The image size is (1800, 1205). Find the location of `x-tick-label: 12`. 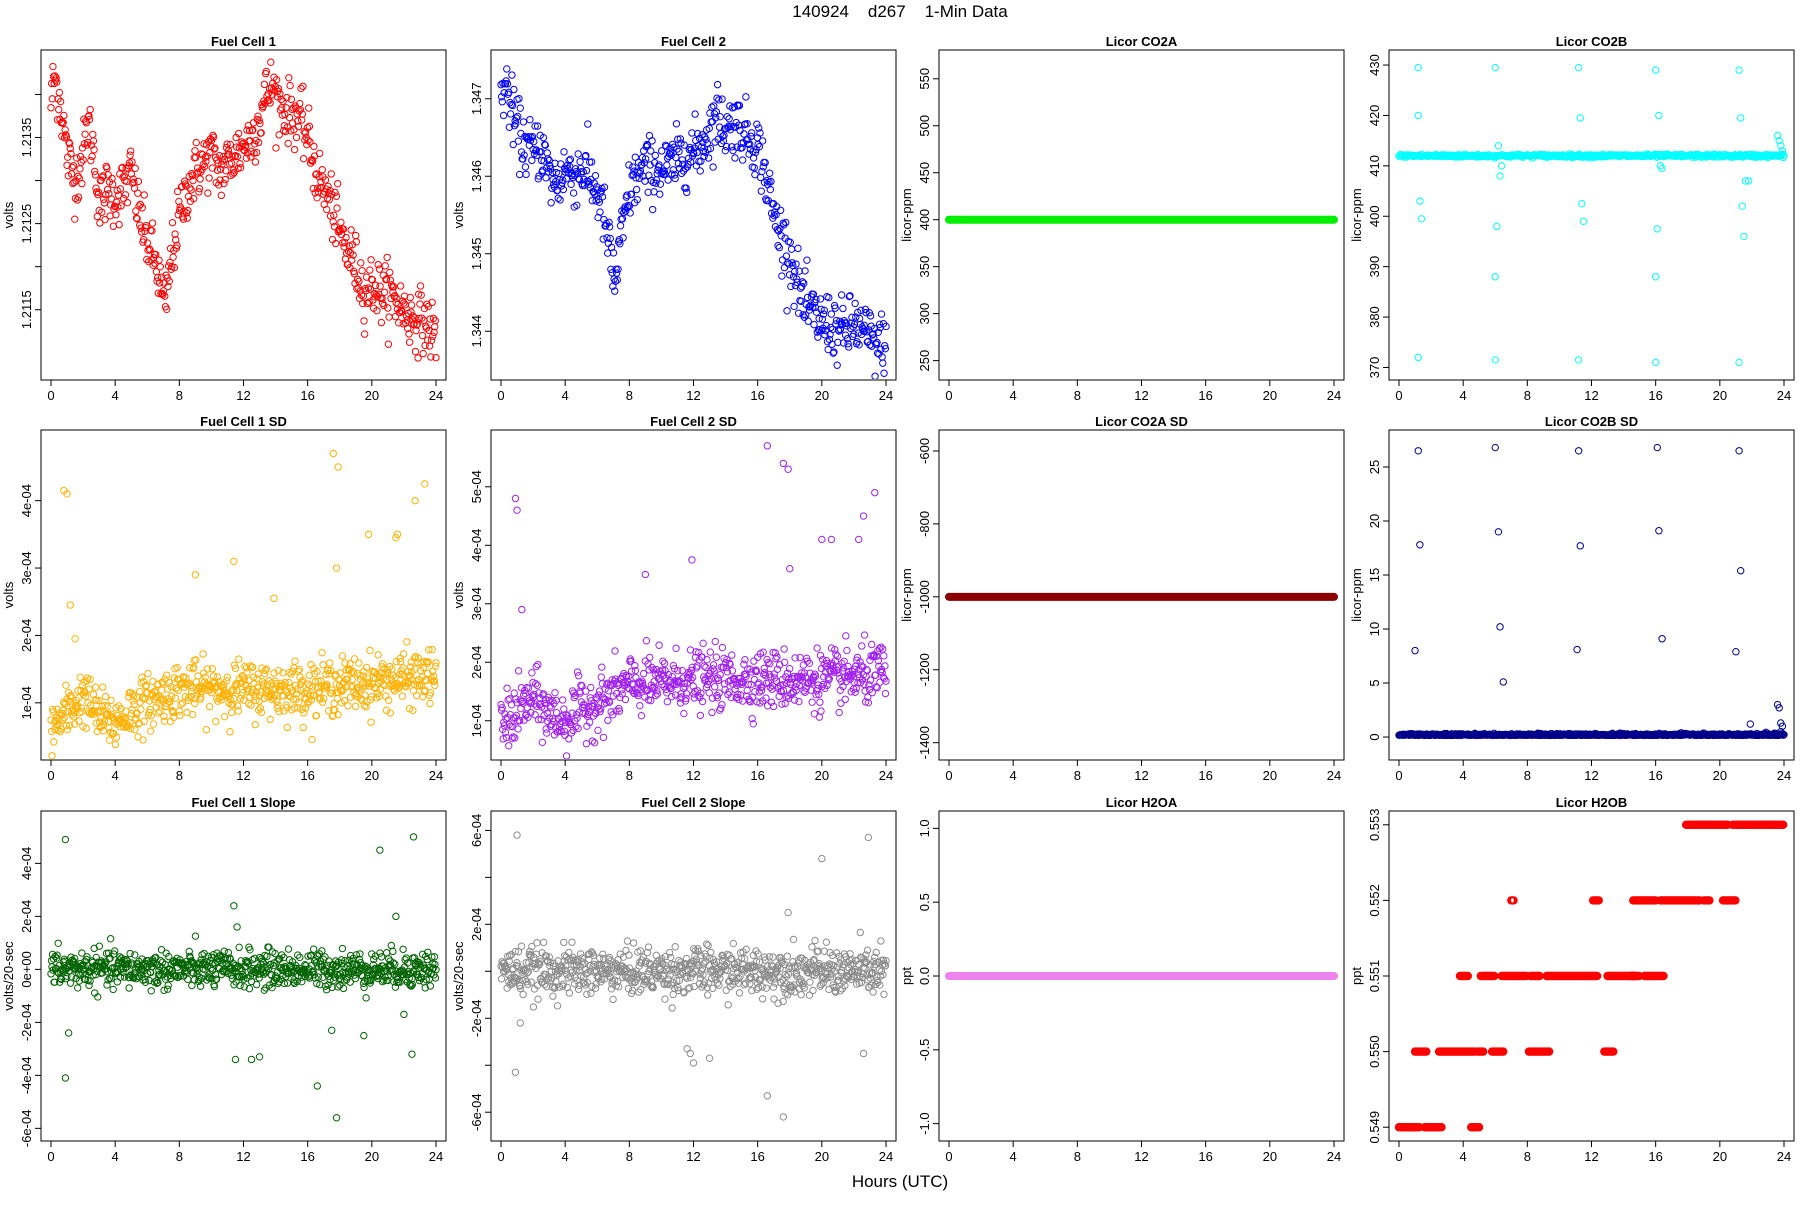

x-tick-label: 12 is located at coordinates (1591, 395).